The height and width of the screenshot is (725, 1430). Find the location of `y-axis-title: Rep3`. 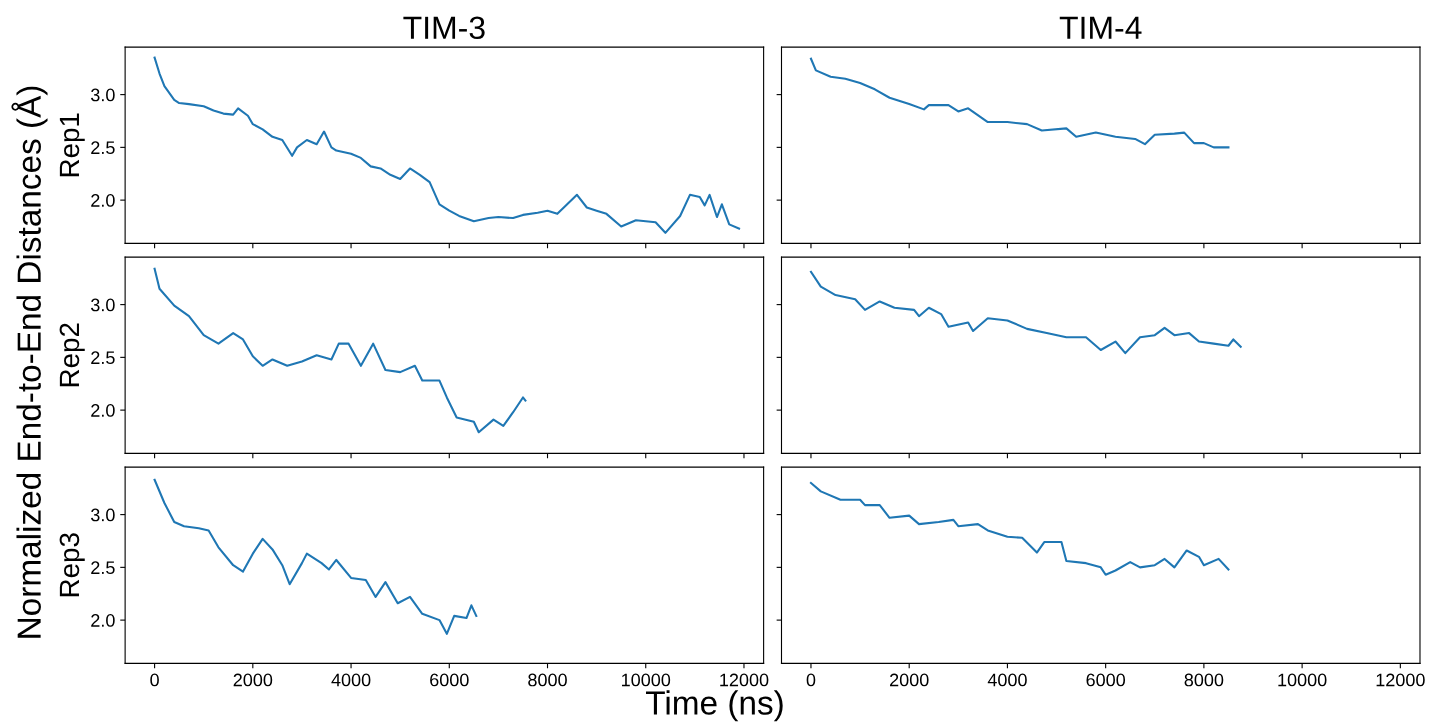

y-axis-title: Rep3 is located at coordinates (72, 565).